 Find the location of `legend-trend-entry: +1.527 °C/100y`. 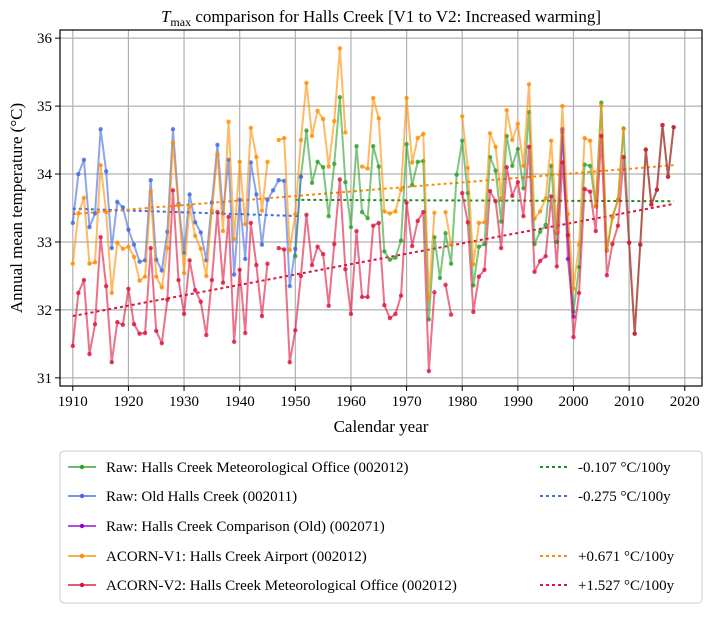

legend-trend-entry: +1.527 °C/100y is located at coordinates (607, 586).